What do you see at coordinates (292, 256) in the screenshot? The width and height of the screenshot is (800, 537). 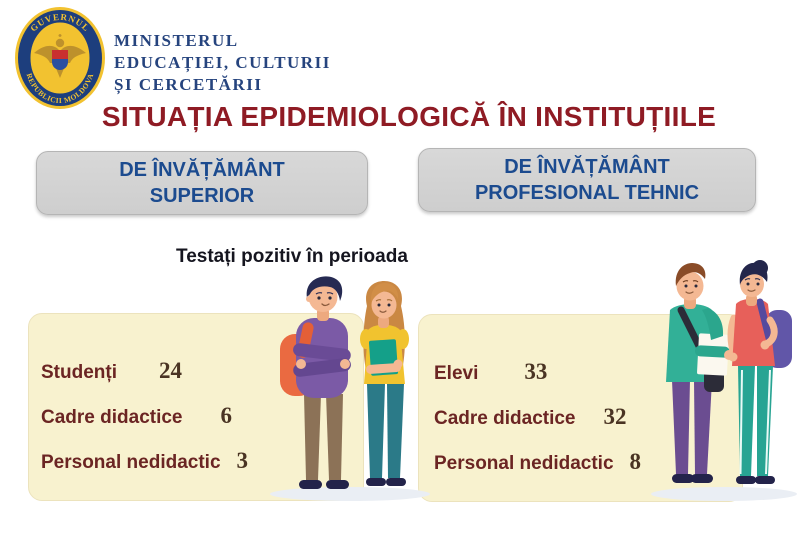 I see `subtitle-tested-positive: Testați pozitiv în perioada` at bounding box center [292, 256].